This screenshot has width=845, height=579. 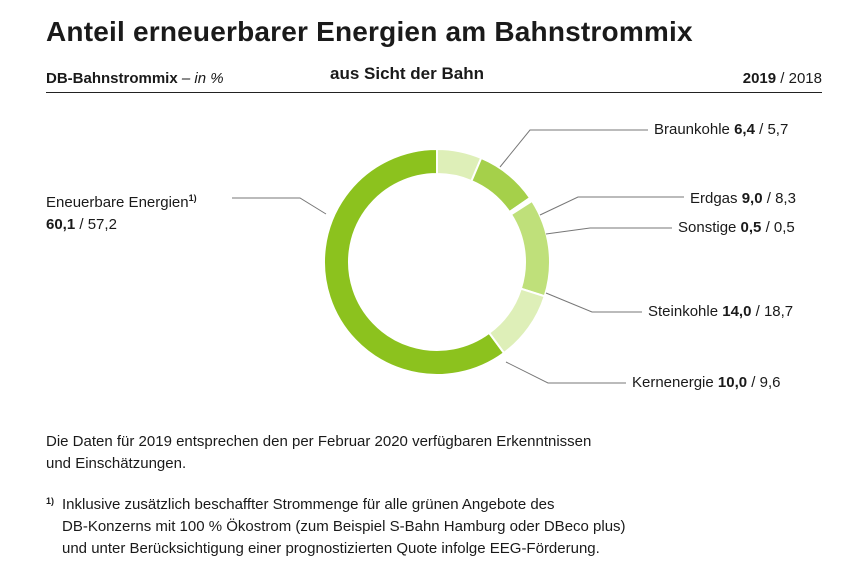 I want to click on year-legend: 2019 / 2018, so click(x=782, y=78).